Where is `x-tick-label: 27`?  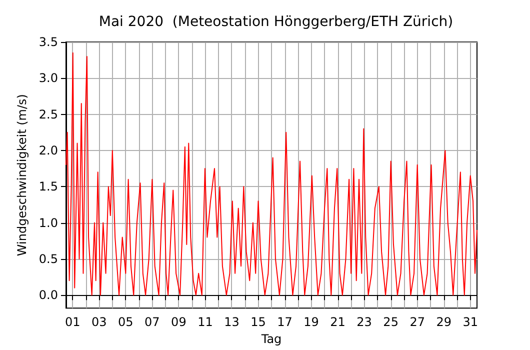
x-tick-label: 27 is located at coordinates (417, 322).